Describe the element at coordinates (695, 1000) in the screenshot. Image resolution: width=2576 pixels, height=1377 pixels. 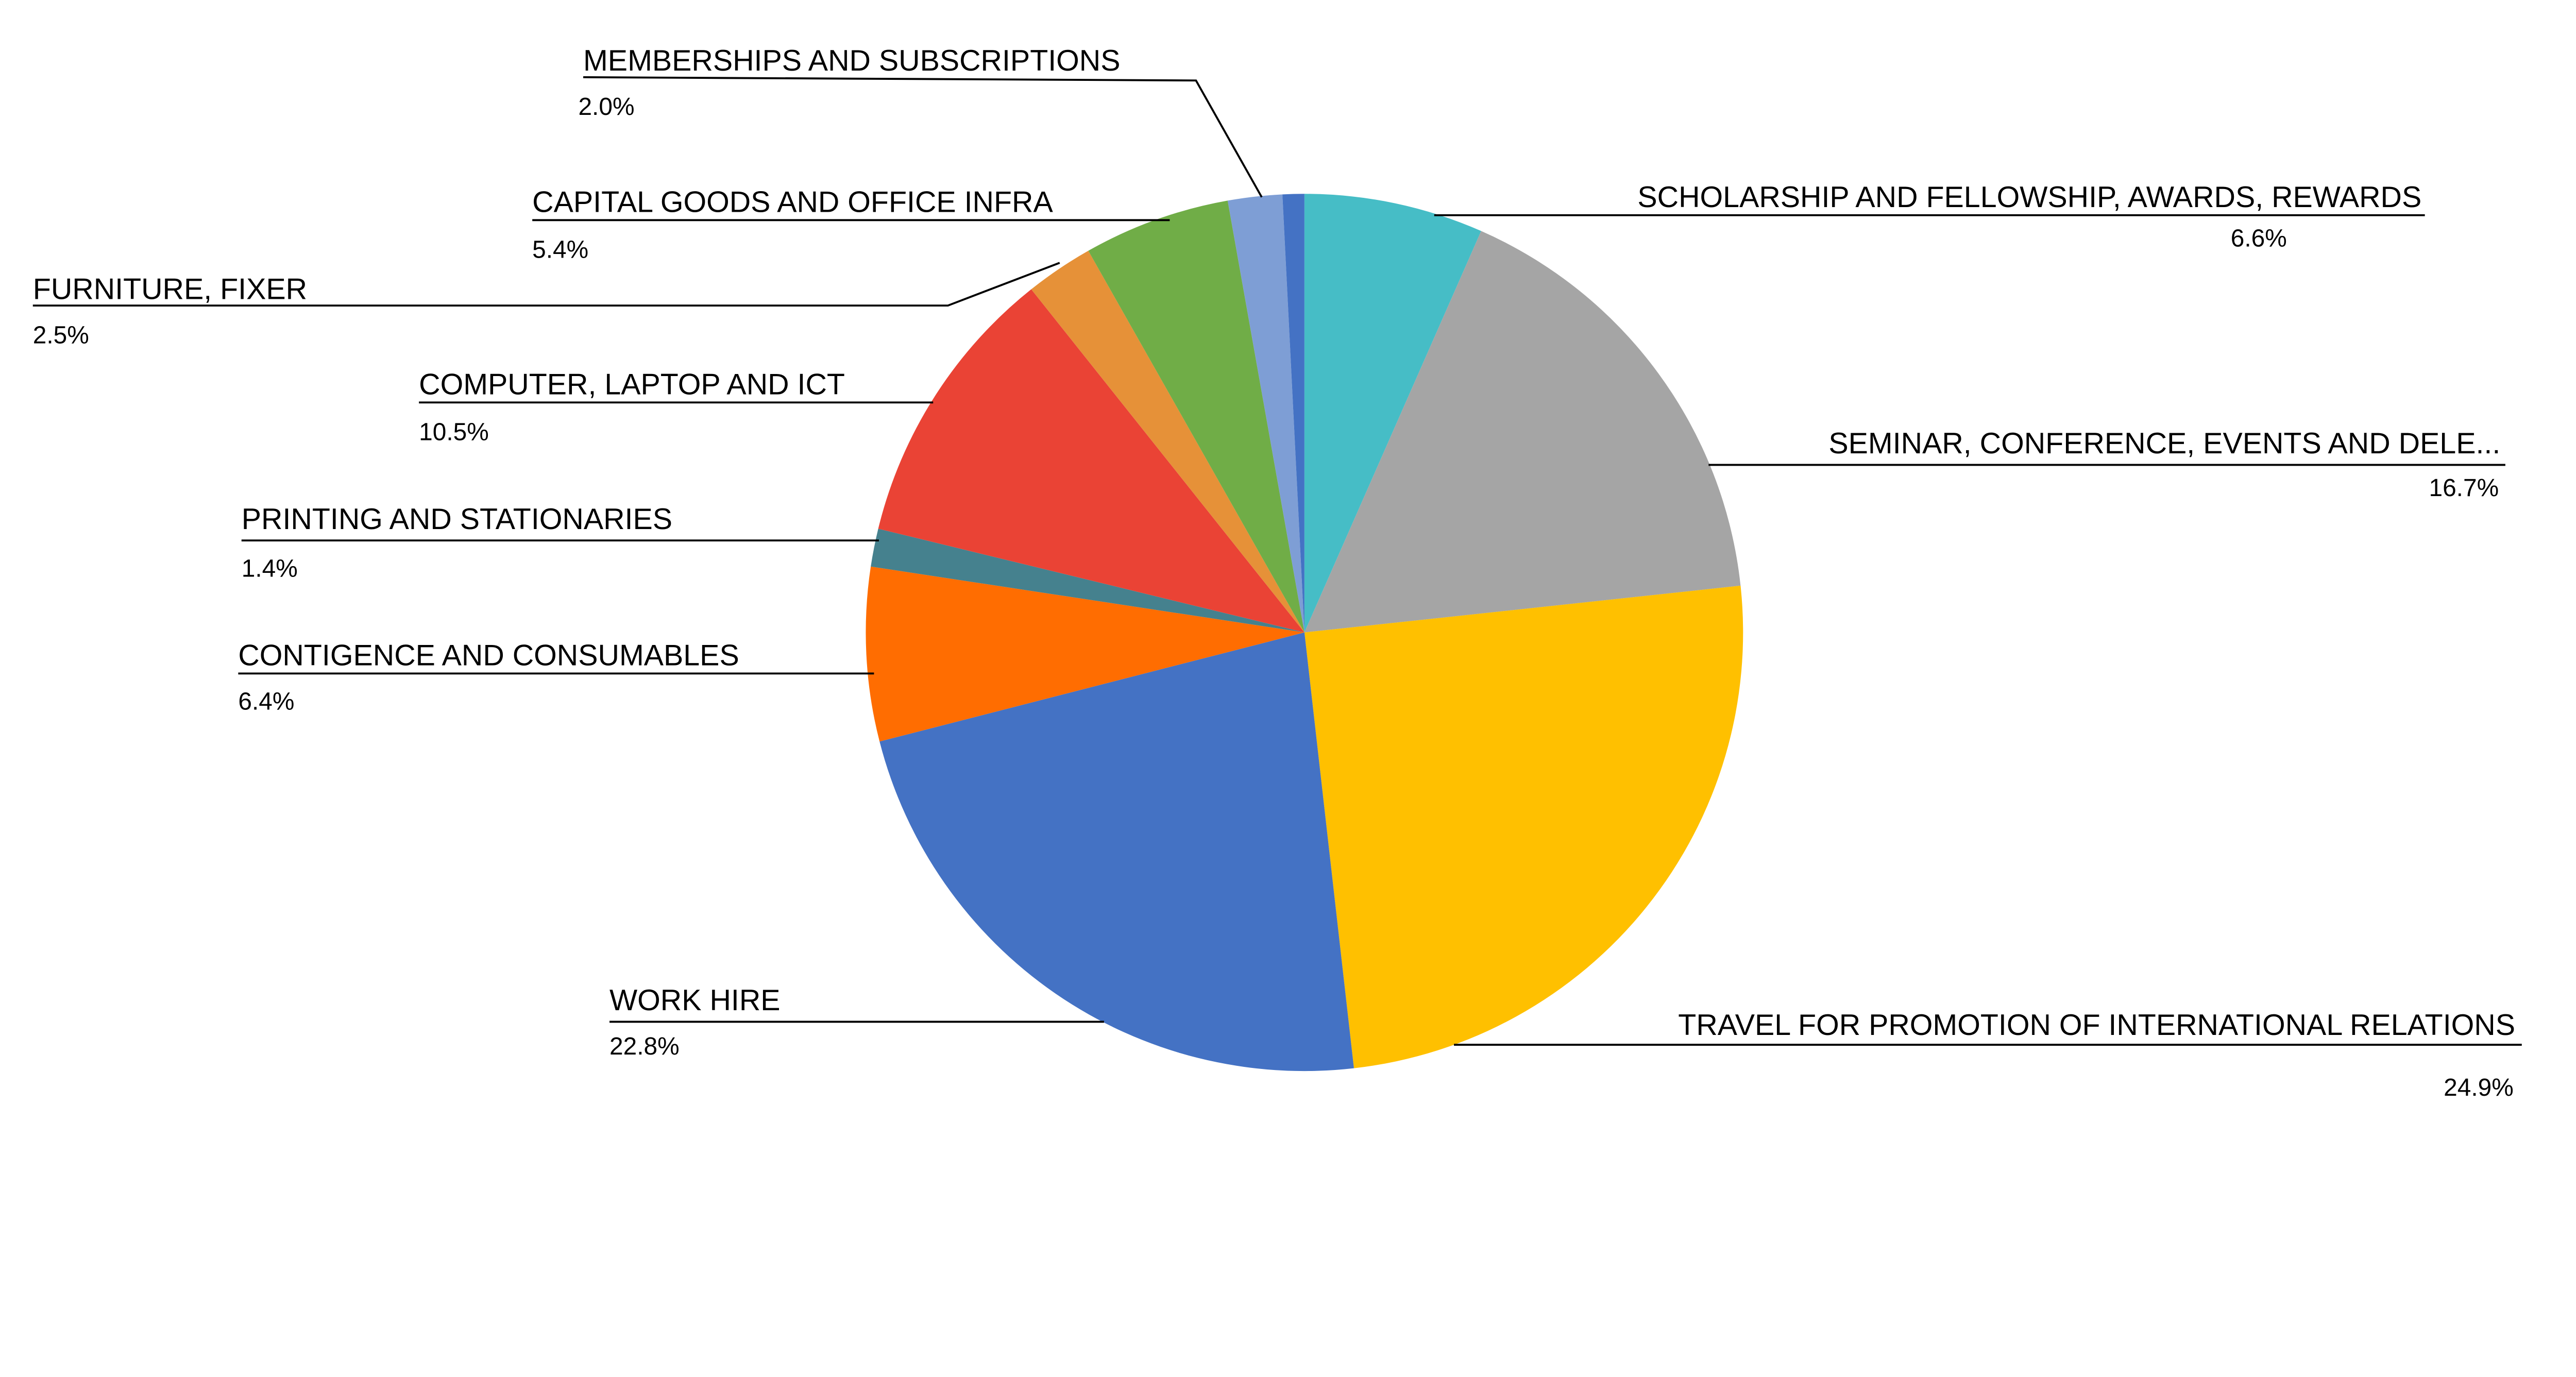
I see `slice-label: WORK HIRE` at that location.